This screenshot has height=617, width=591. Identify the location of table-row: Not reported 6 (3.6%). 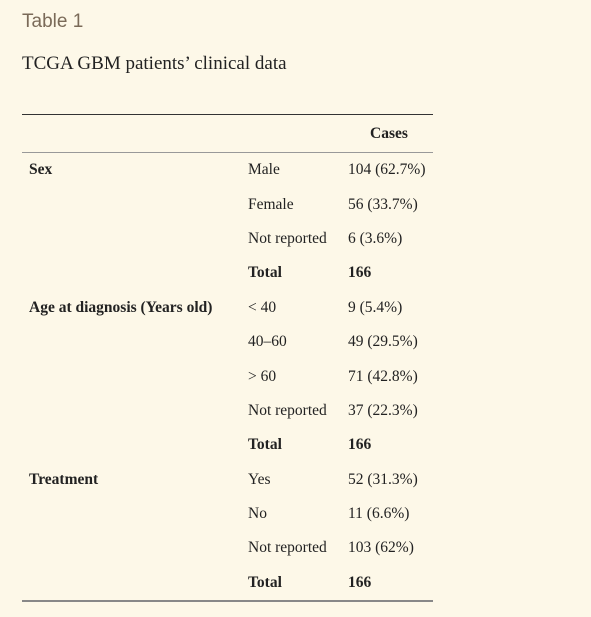
(227, 239).